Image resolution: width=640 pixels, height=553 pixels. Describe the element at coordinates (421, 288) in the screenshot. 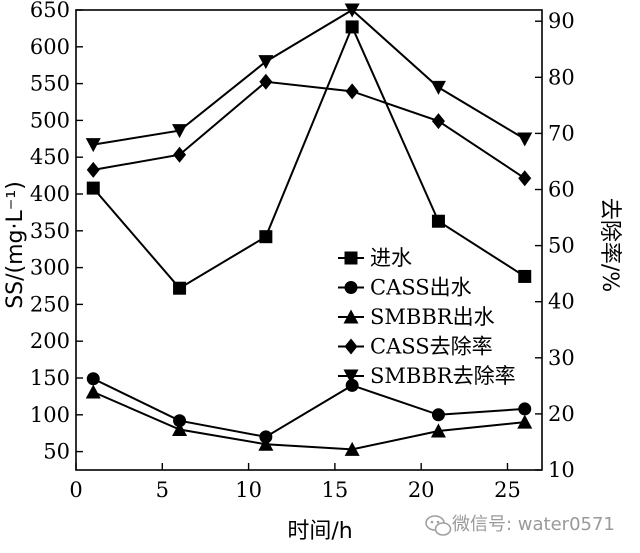

I see `legend-label: CASS出水` at that location.